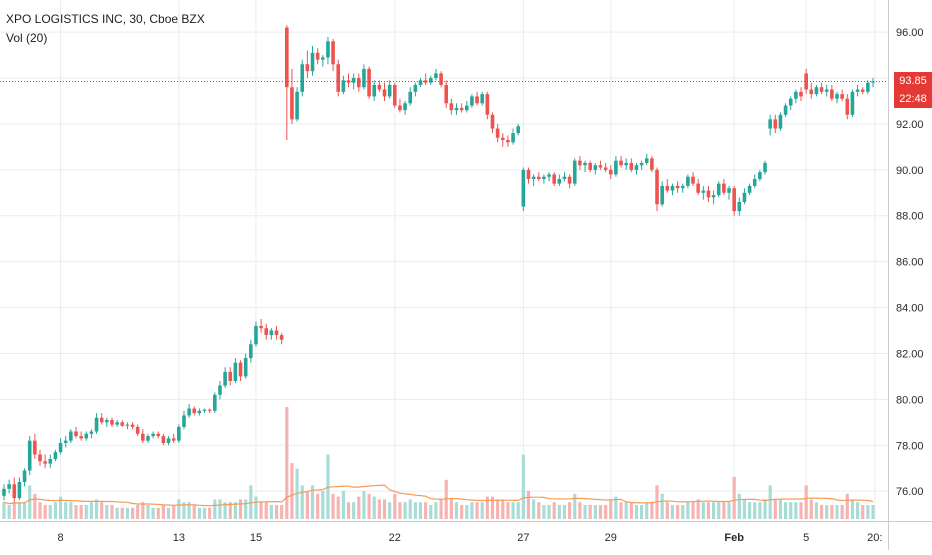  I want to click on price-axis-label: 76.00, so click(910, 492).